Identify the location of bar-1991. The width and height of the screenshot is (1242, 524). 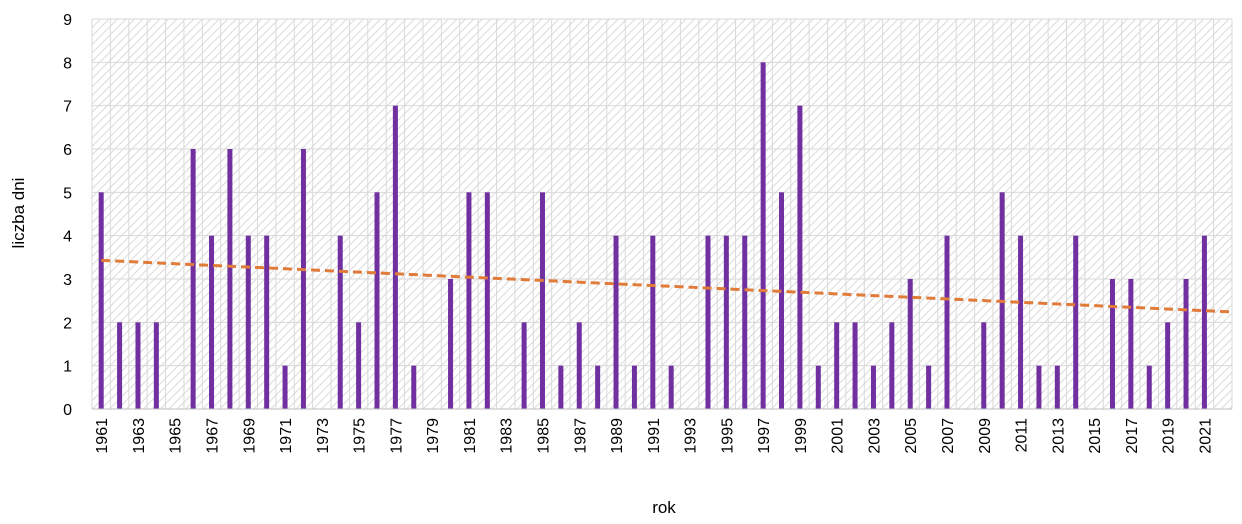
(653, 322).